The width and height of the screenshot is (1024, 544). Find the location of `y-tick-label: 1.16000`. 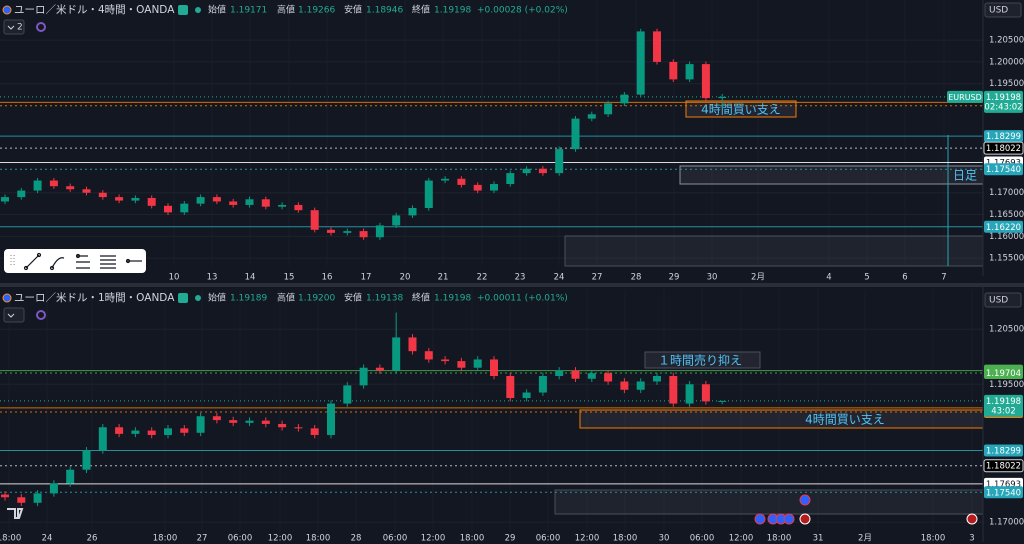

y-tick-label: 1.16000 is located at coordinates (1006, 237).